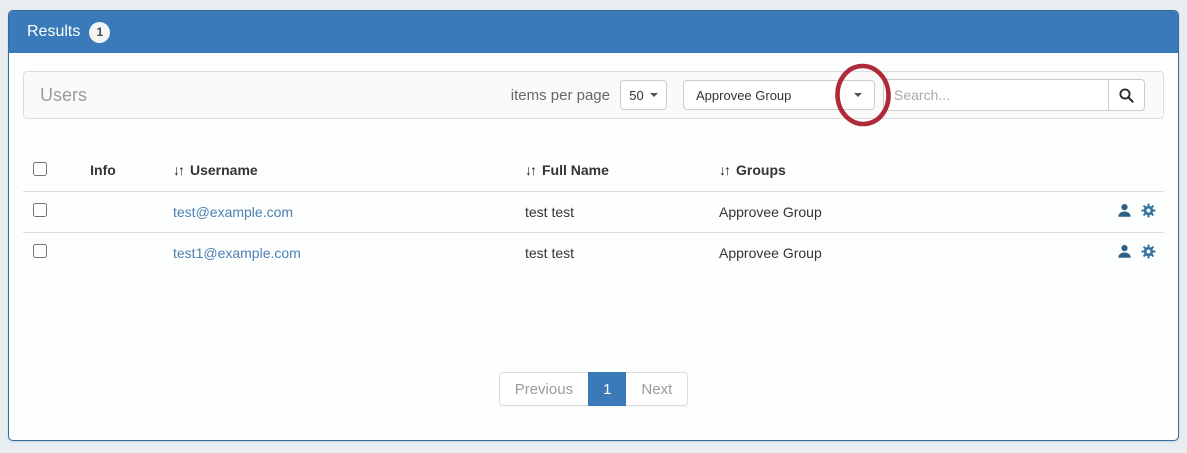  Describe the element at coordinates (995, 95) in the screenshot. I see `search-input` at that location.